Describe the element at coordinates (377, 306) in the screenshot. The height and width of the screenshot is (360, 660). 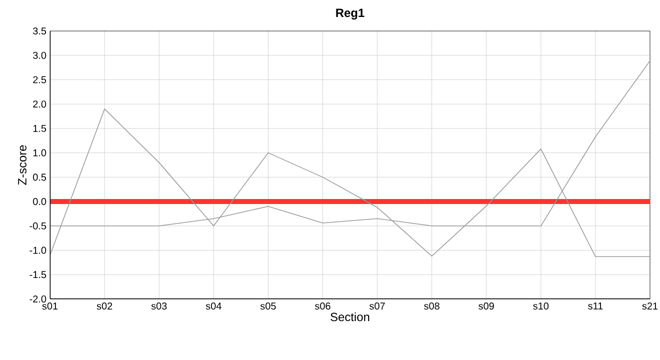
I see `x-tick-label: s07` at that location.